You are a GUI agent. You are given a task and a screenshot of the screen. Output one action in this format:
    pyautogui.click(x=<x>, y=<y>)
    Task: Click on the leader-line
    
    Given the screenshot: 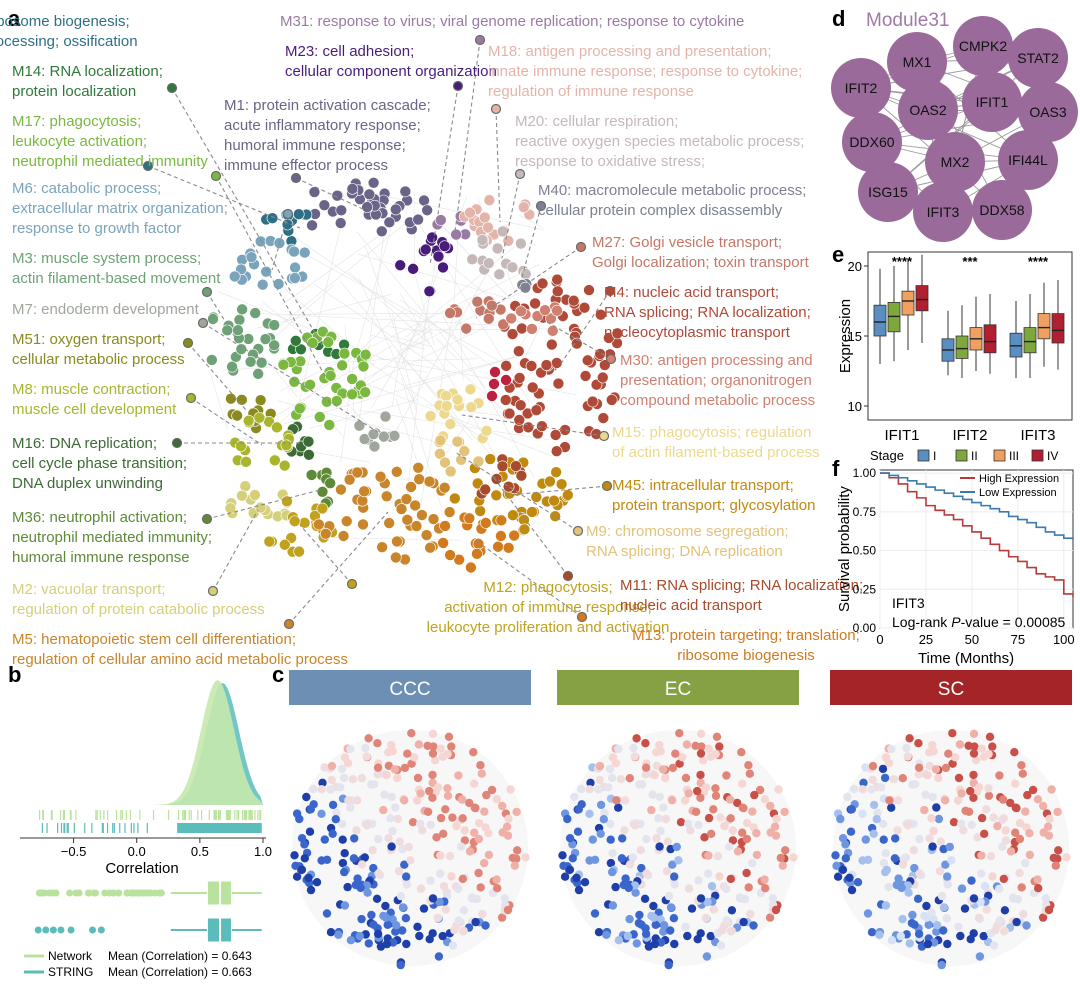 What is the action you would take?
    pyautogui.click(x=235, y=550)
    